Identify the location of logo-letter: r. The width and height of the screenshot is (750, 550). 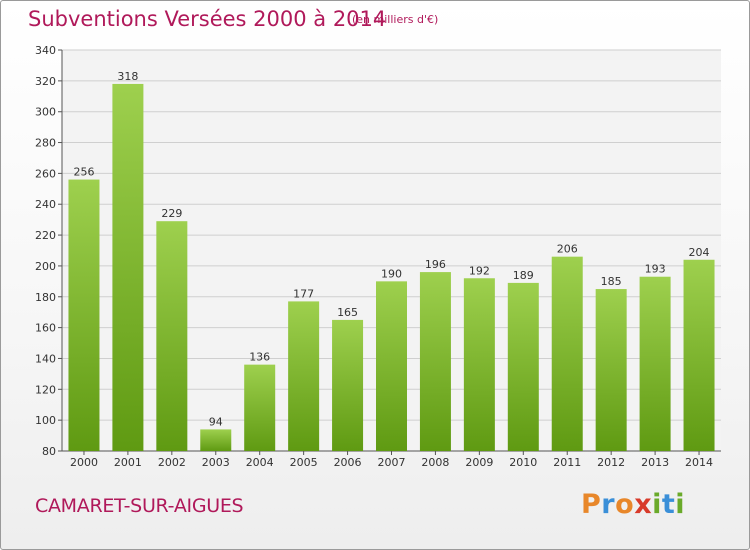
(608, 504).